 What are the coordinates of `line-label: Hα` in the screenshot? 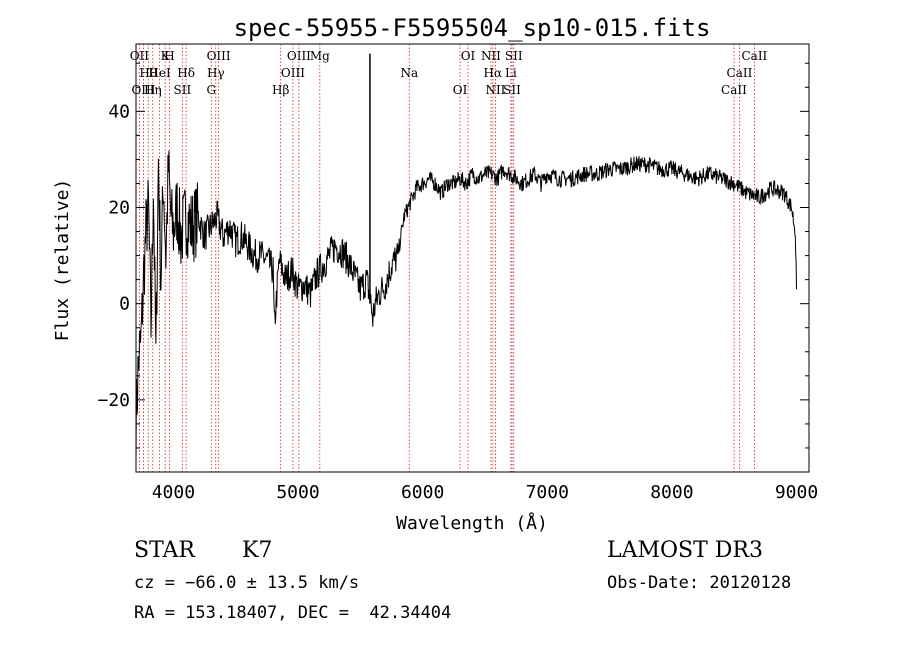 It's located at (493, 73).